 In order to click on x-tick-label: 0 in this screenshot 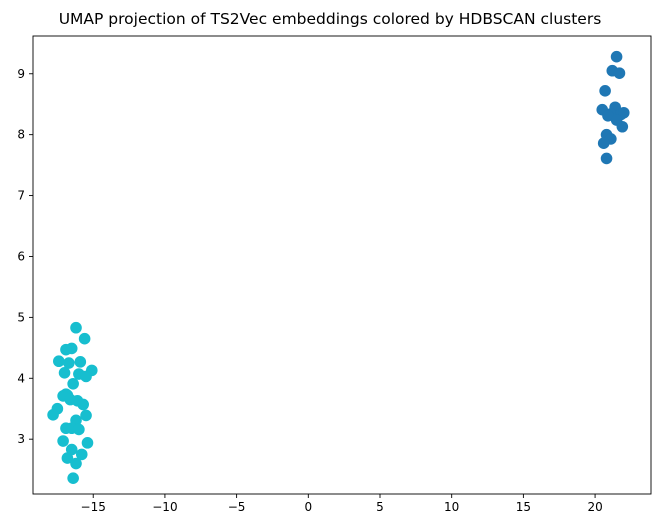, I will do `click(308, 507)`.